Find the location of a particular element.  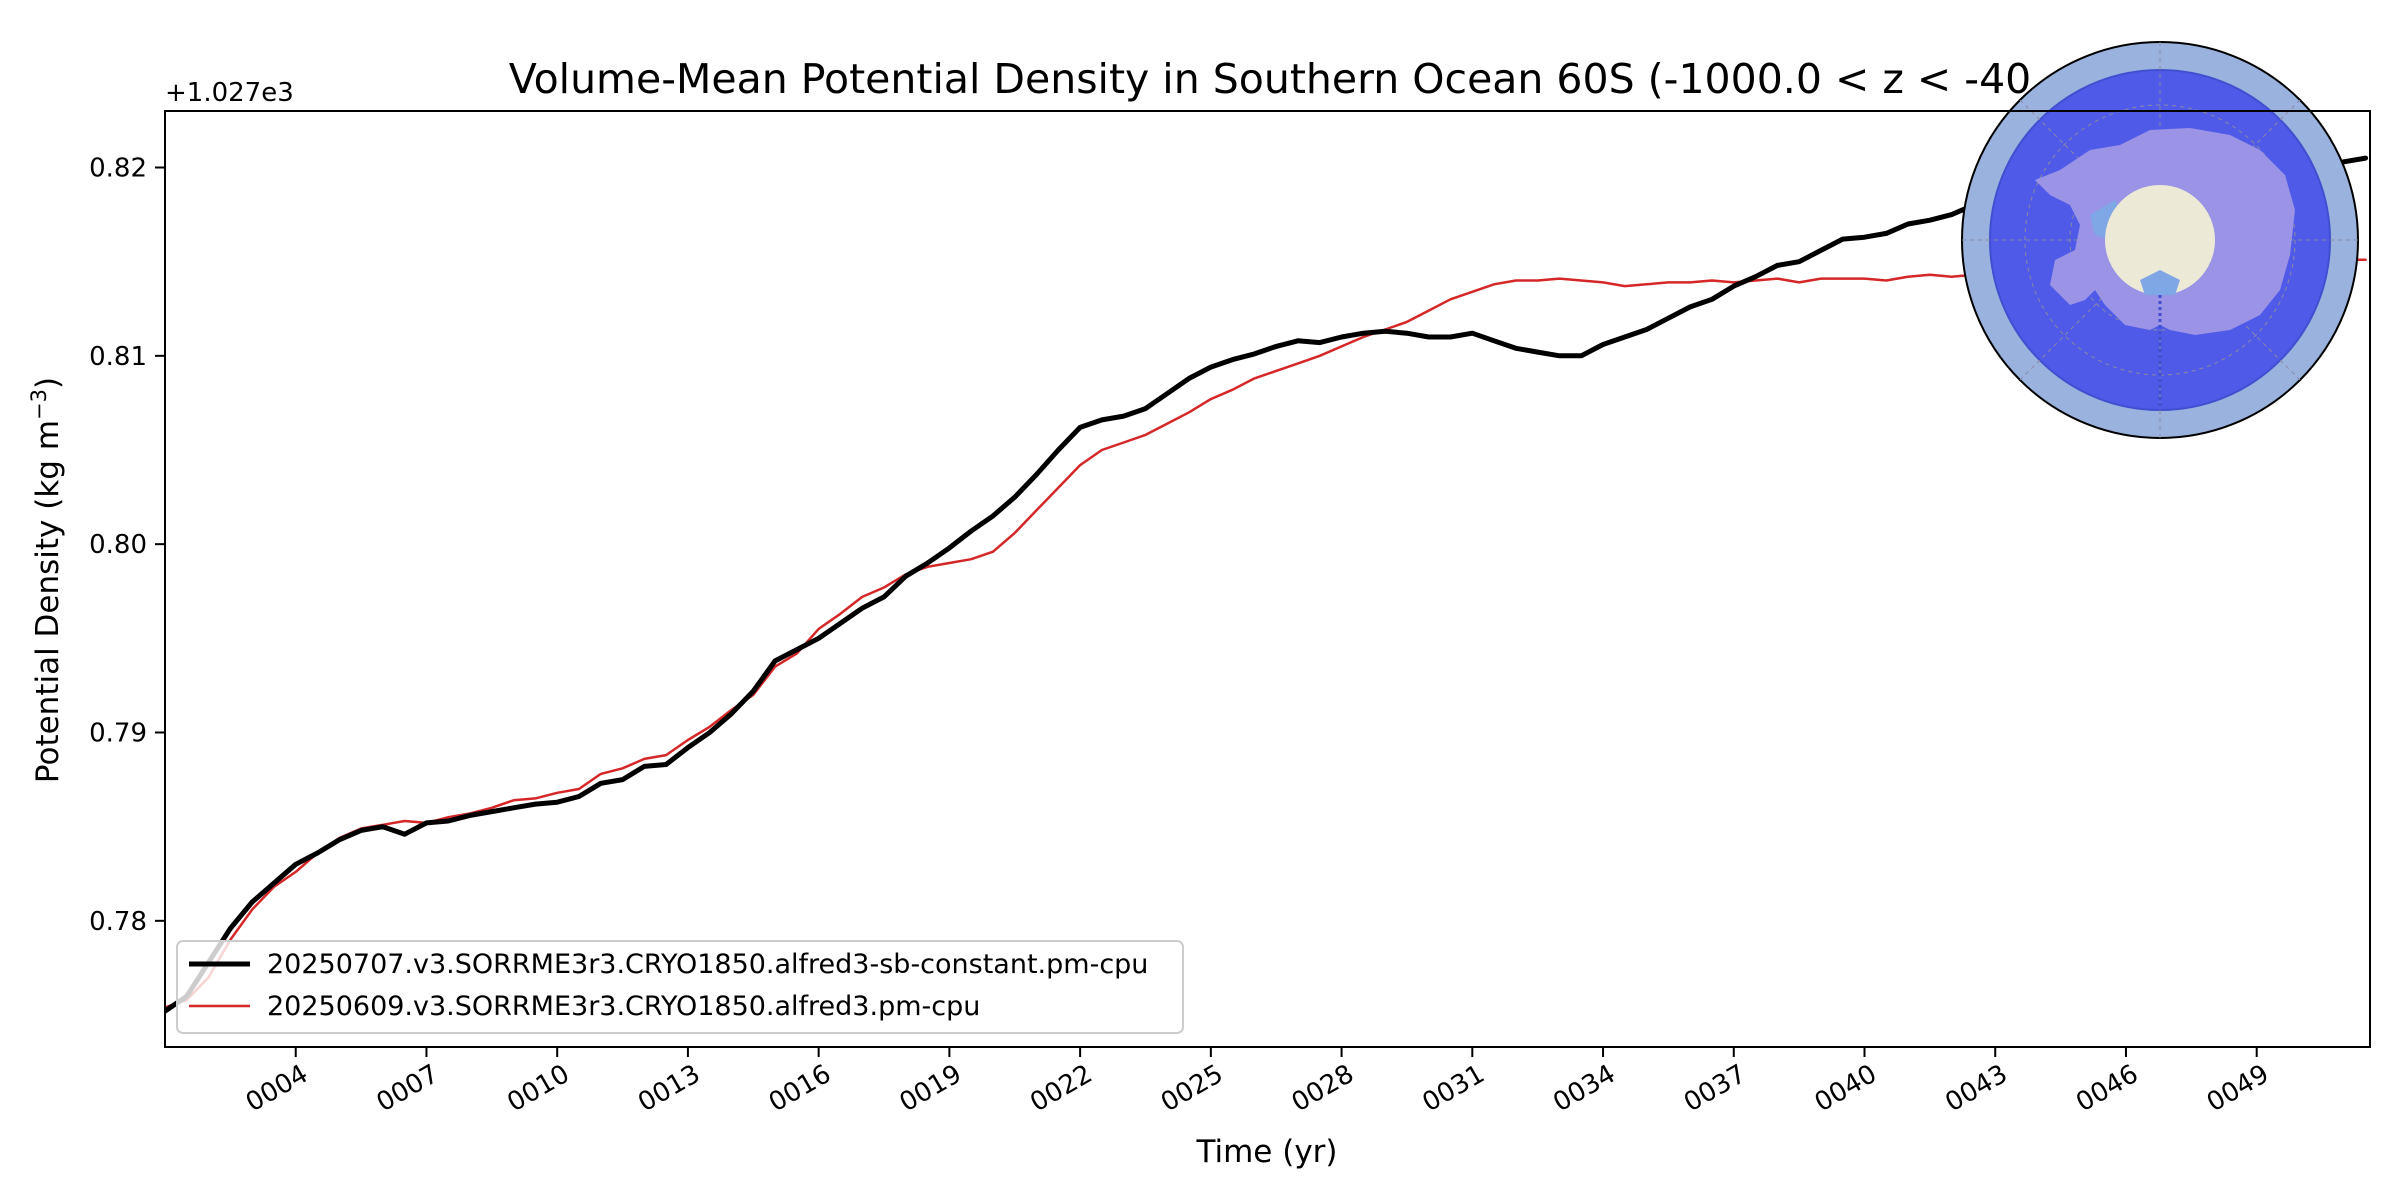

x-tick-label: 0037 is located at coordinates (1715, 1088).